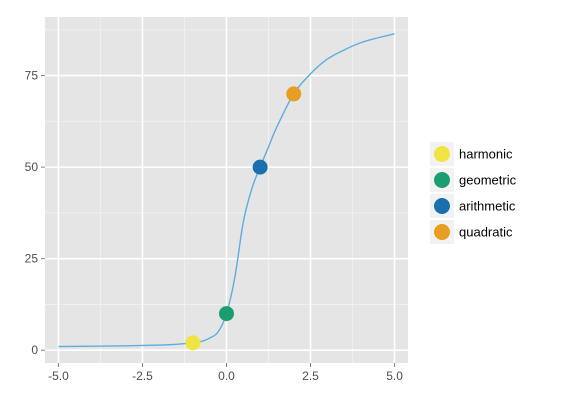 The image size is (564, 400). What do you see at coordinates (442, 232) in the screenshot?
I see `legend-marker-quadratic` at bounding box center [442, 232].